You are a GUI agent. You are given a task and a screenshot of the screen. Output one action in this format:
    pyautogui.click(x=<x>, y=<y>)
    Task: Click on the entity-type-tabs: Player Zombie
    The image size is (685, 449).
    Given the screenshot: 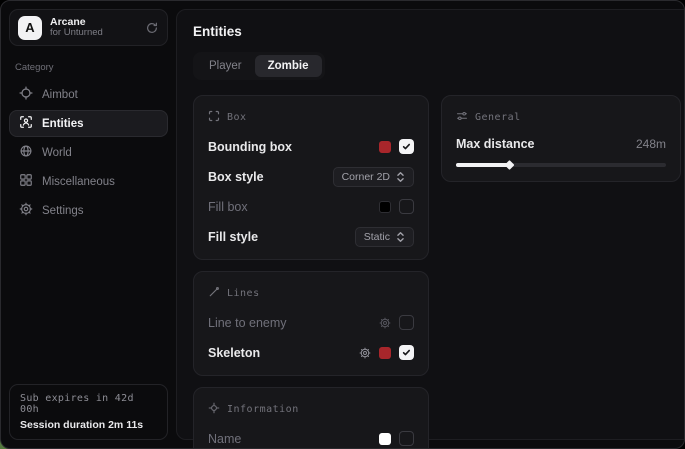 What is the action you would take?
    pyautogui.click(x=259, y=66)
    